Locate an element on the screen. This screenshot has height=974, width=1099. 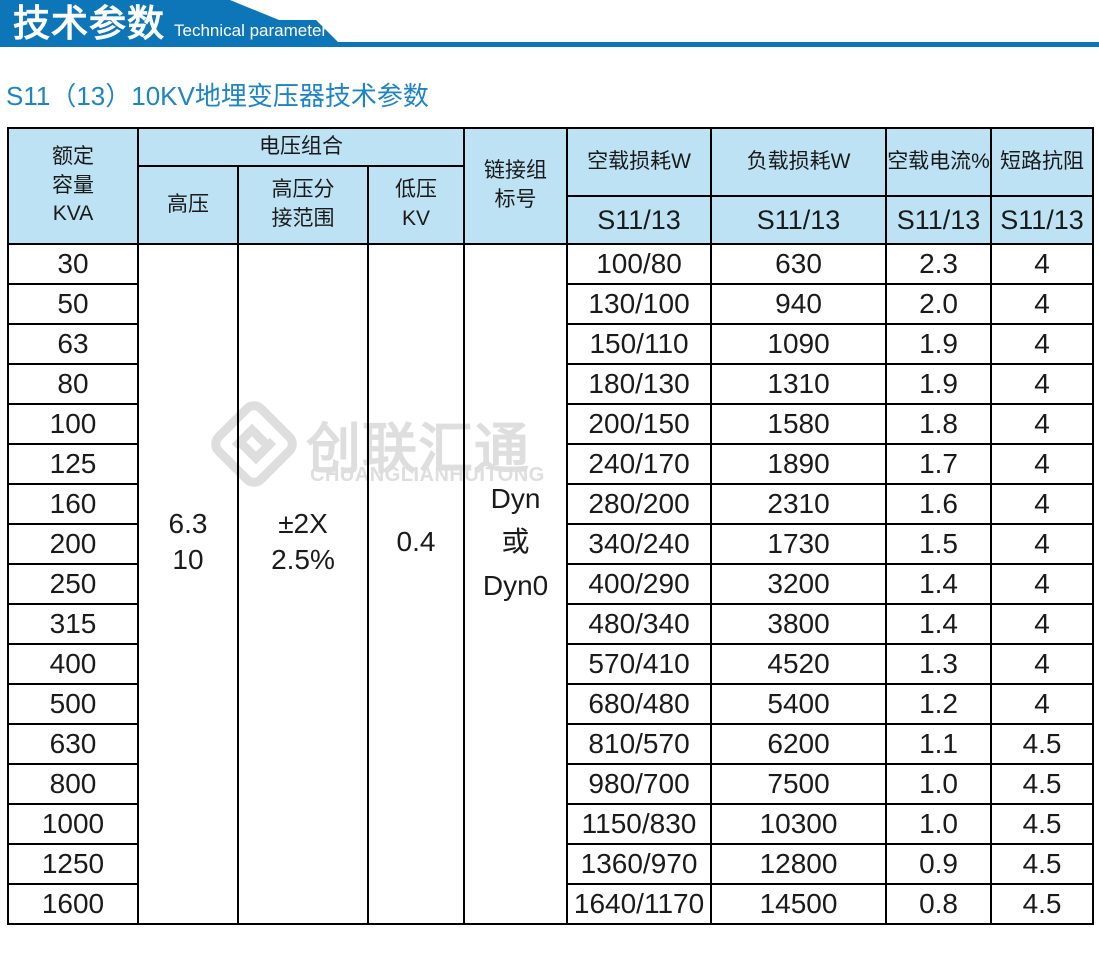
cell-no-load-current: 2.3 is located at coordinates (939, 264).